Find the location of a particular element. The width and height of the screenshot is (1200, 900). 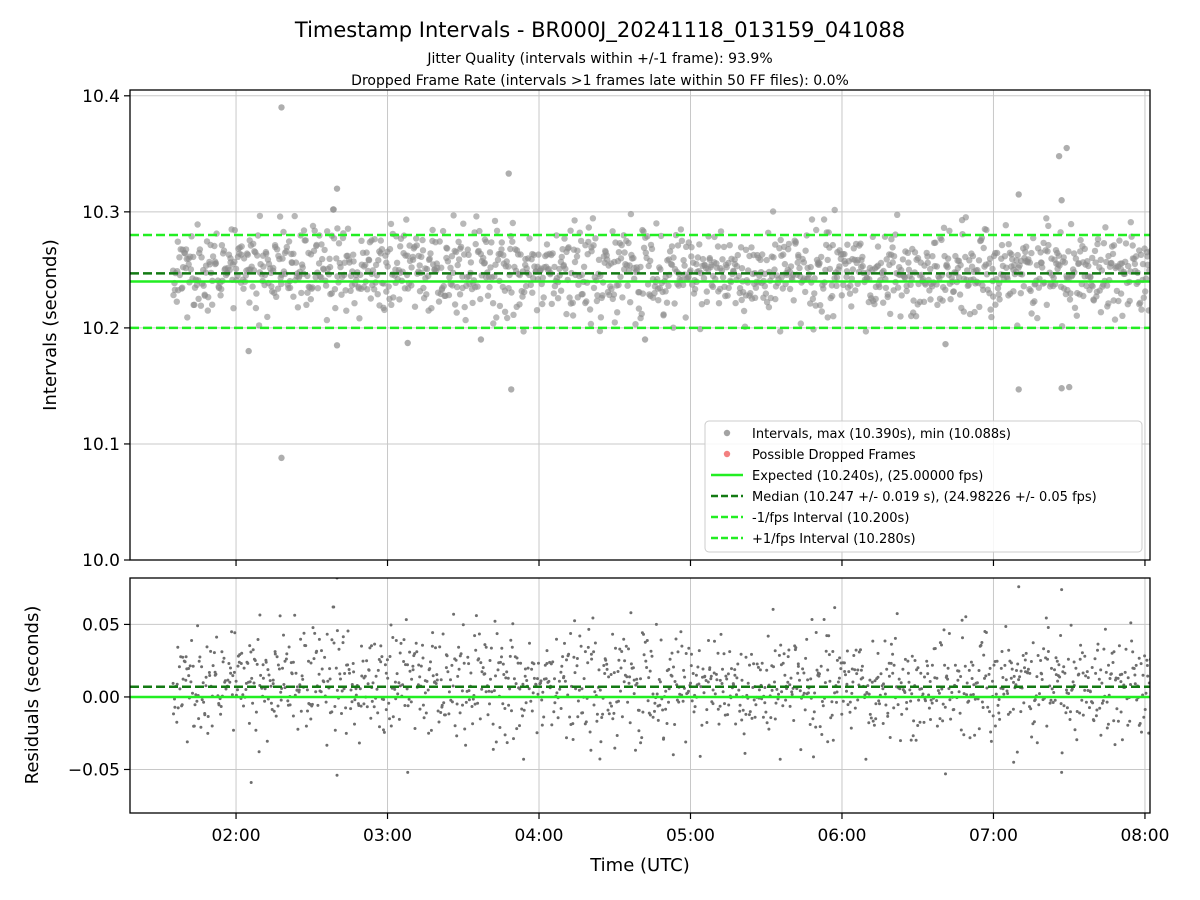

x-tick-label: 02:00 is located at coordinates (236, 836).